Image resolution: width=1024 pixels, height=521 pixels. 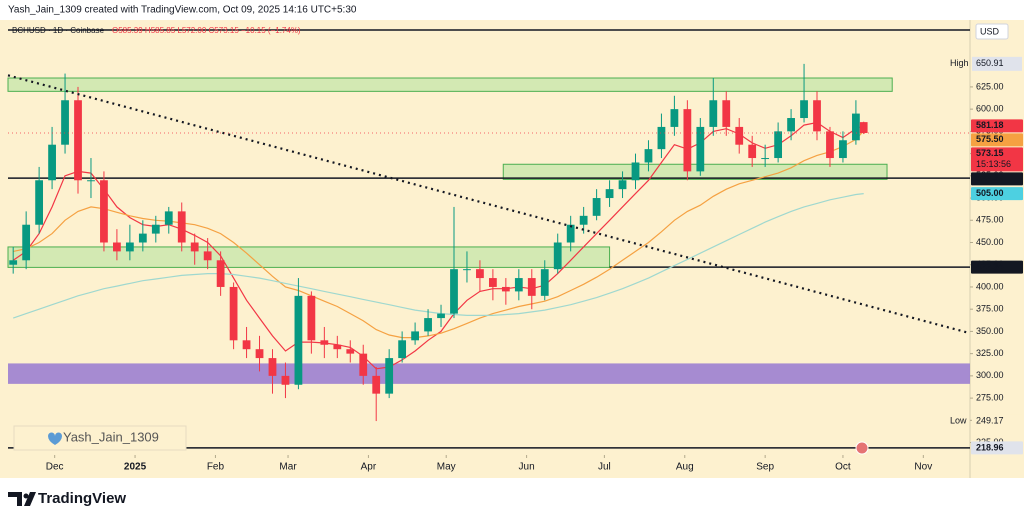 What do you see at coordinates (990, 266) in the screenshot?
I see `price-tag-label: 422.34` at bounding box center [990, 266].